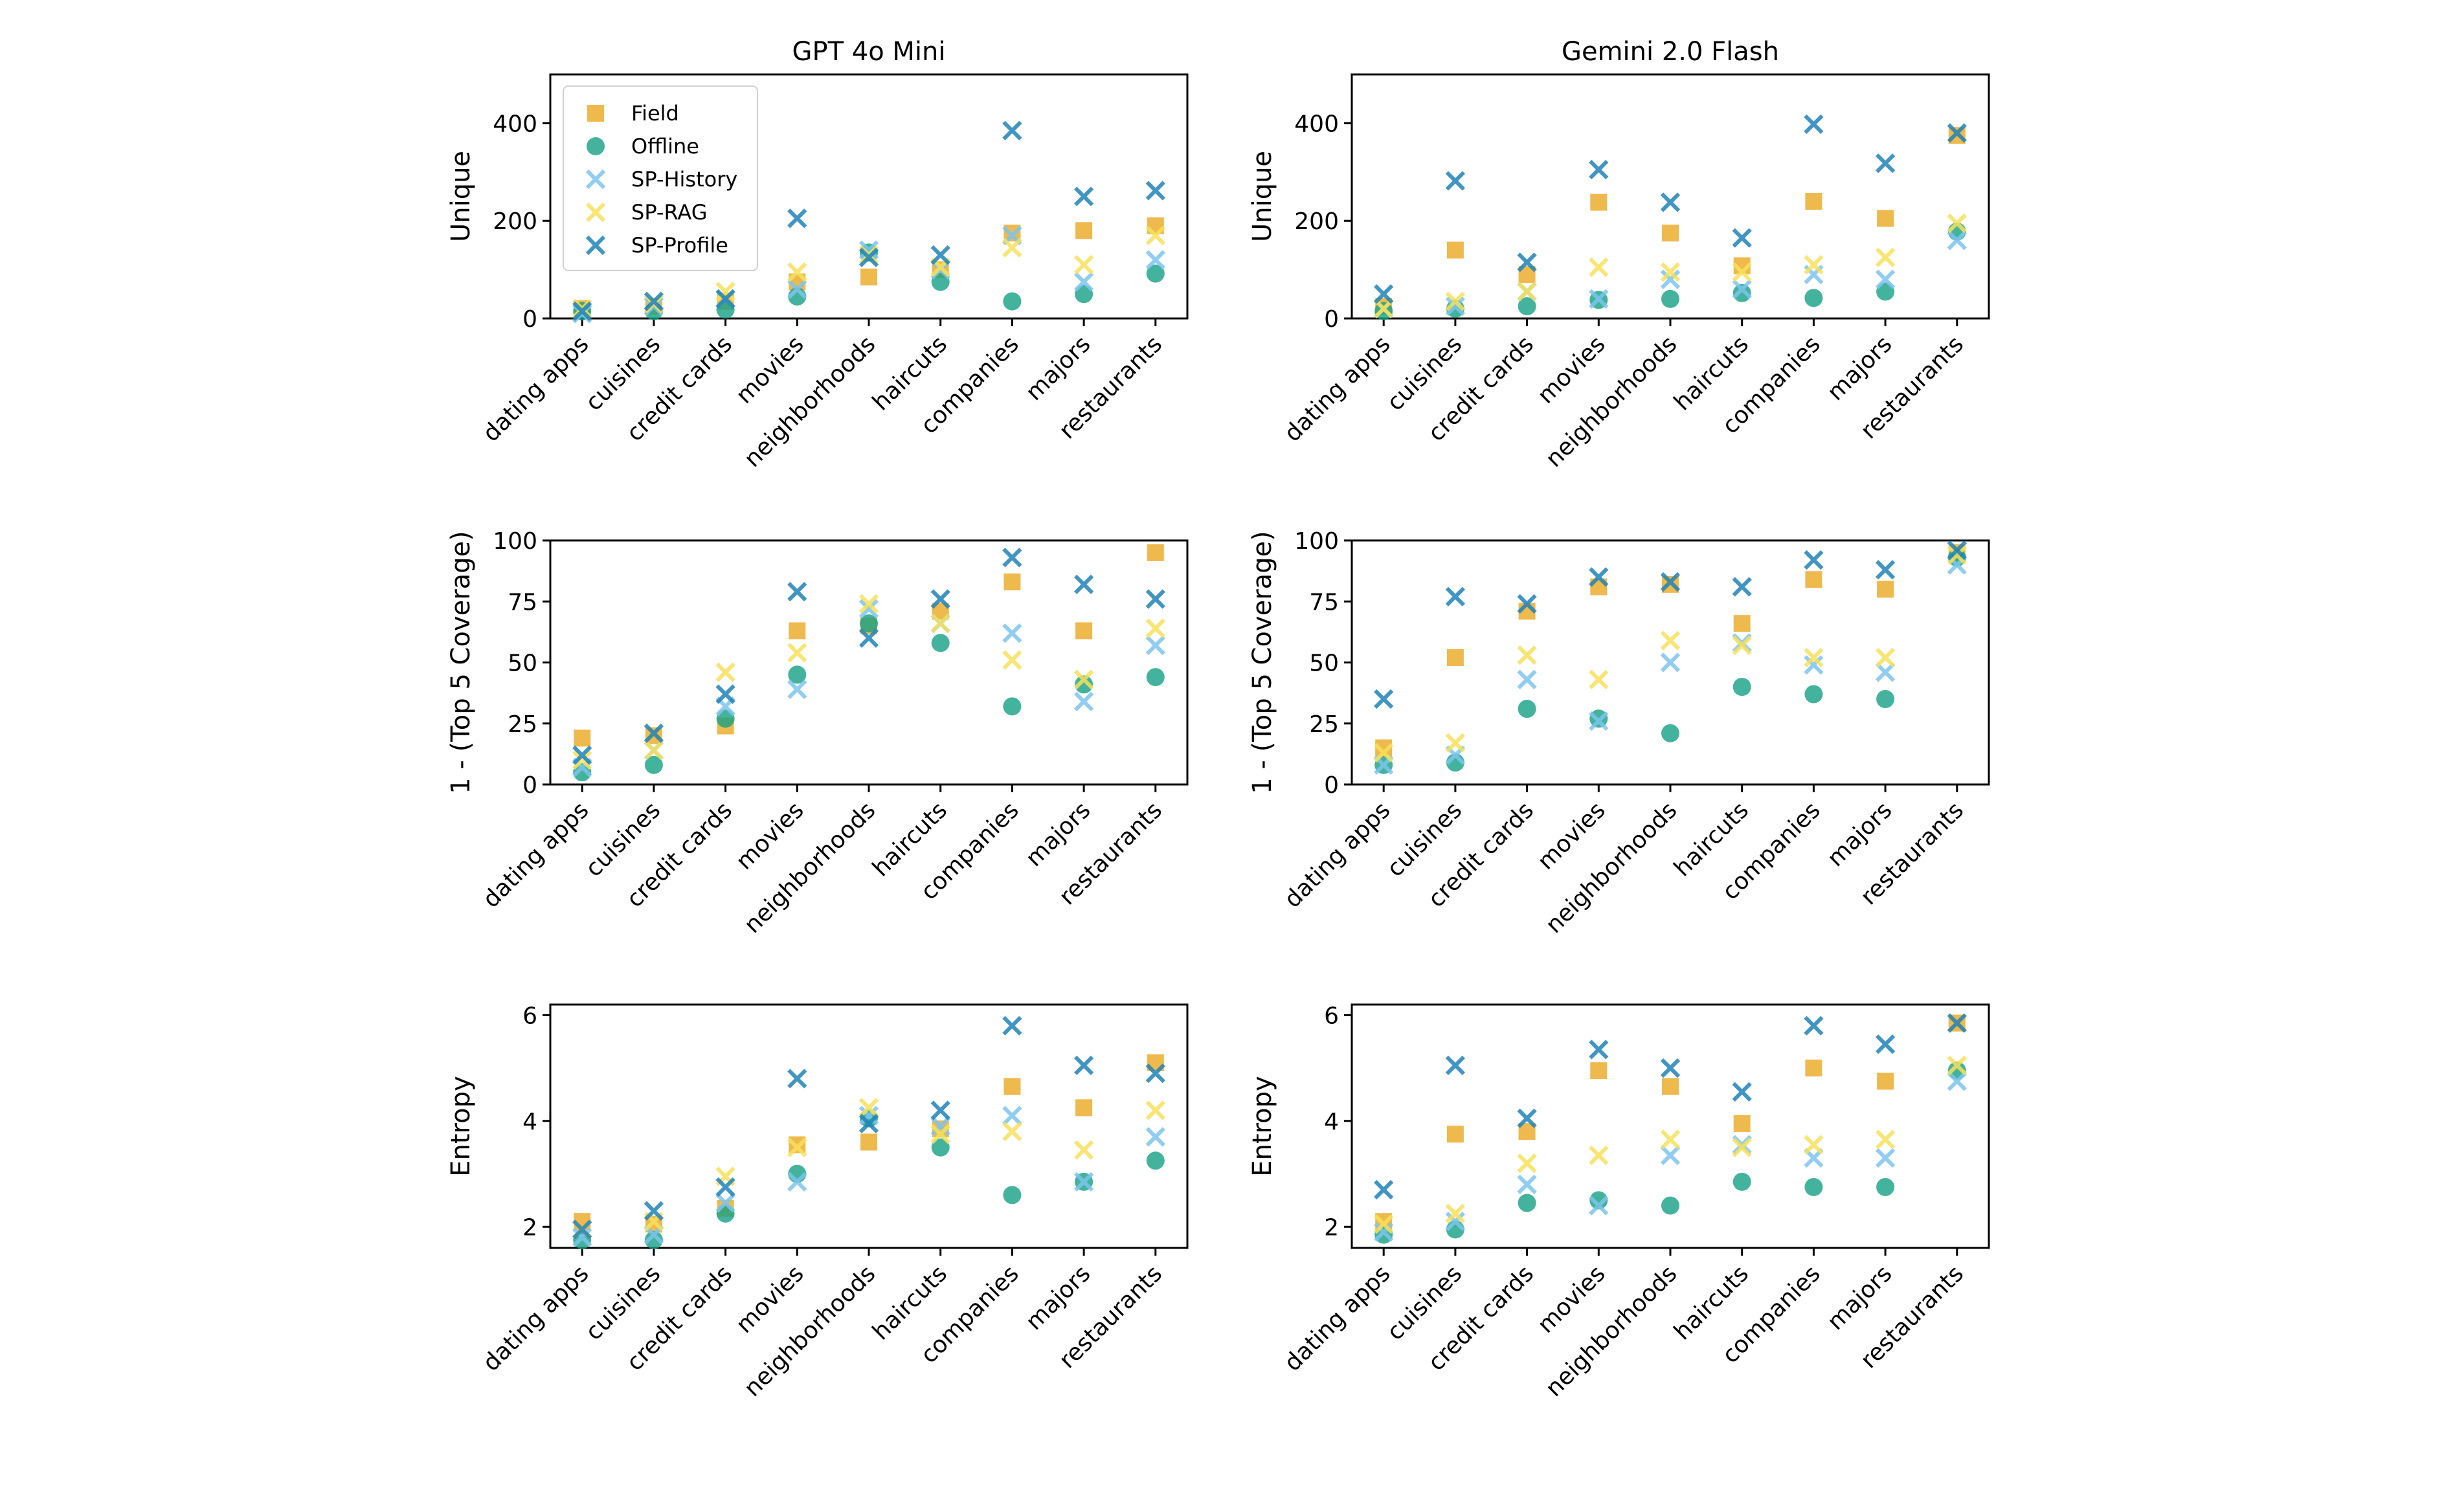  What do you see at coordinates (596, 146) in the screenshot?
I see `legend-marker-offline` at bounding box center [596, 146].